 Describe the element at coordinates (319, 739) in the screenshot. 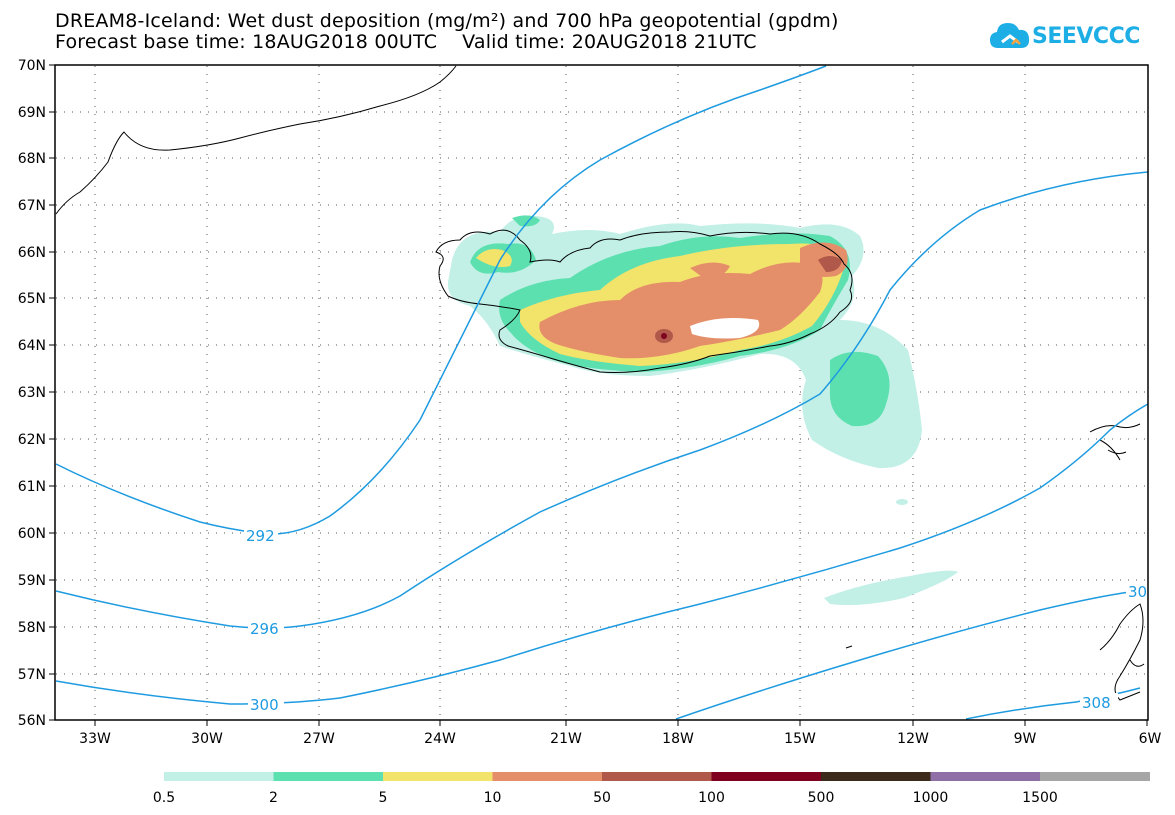

I see `lon-label-27w: 27W` at that location.